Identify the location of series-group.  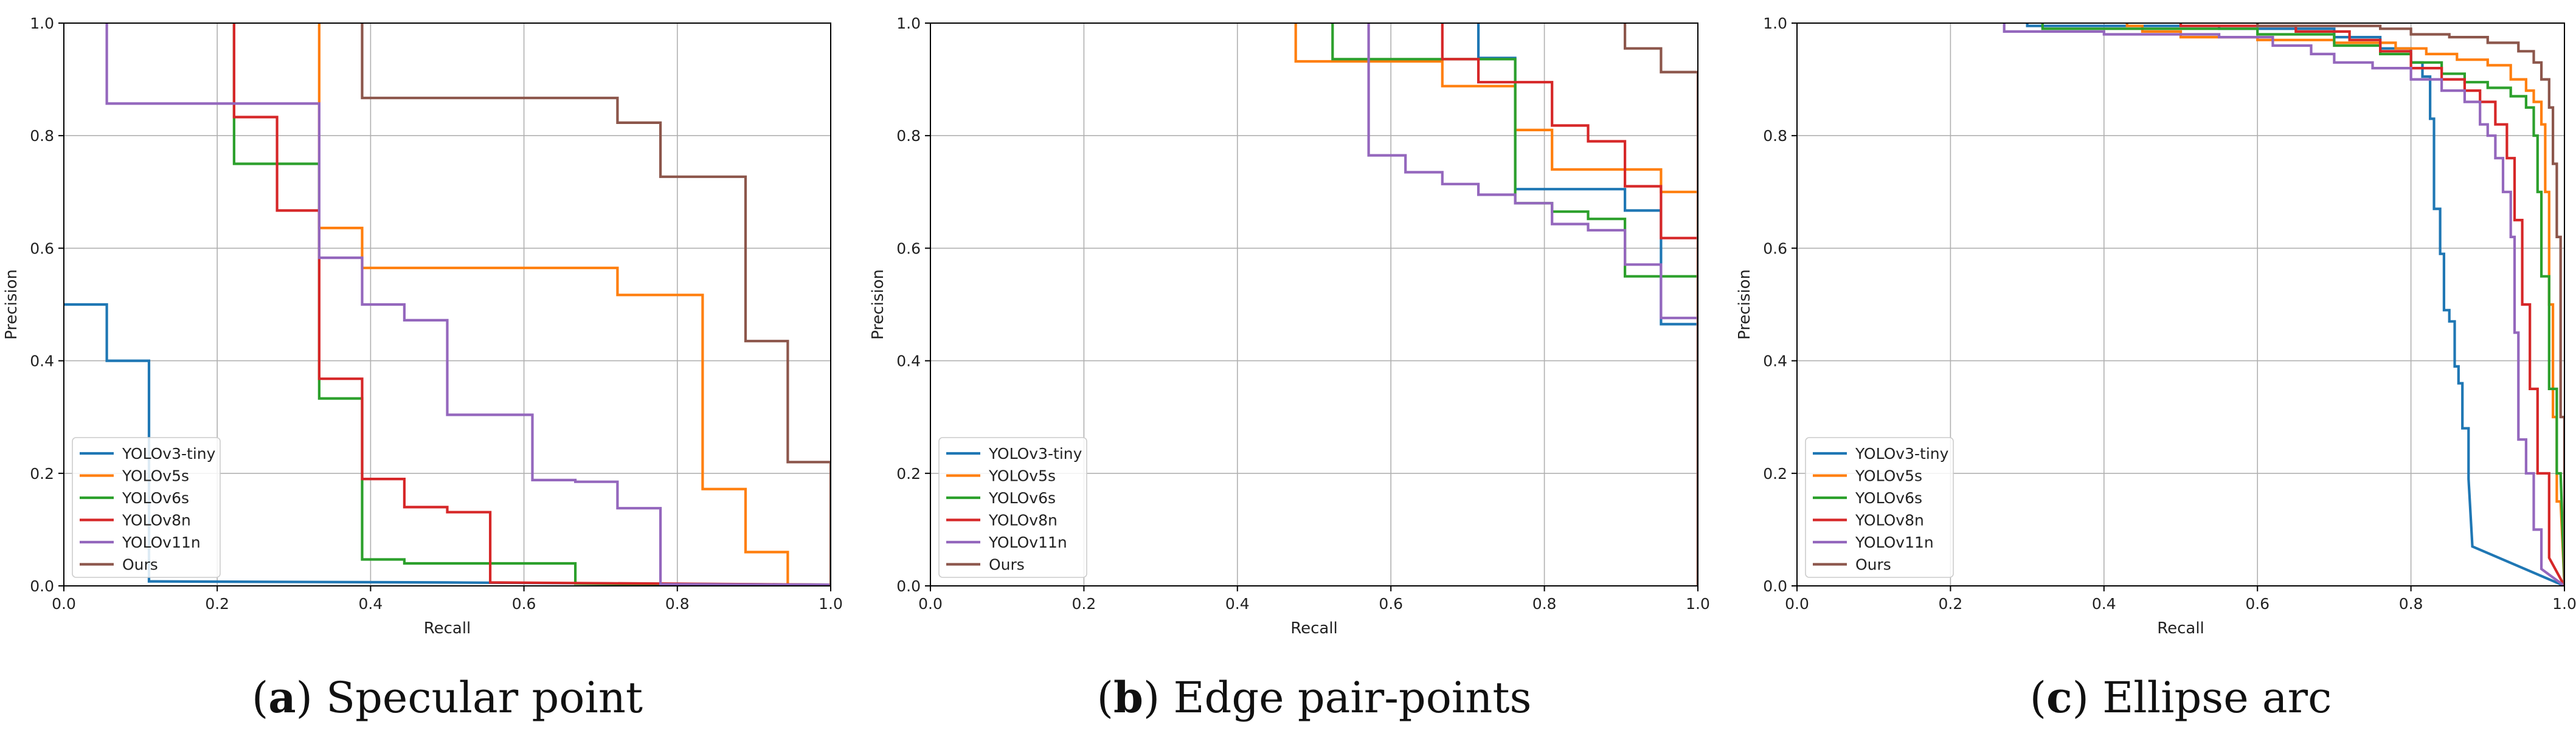
(1496, 304).